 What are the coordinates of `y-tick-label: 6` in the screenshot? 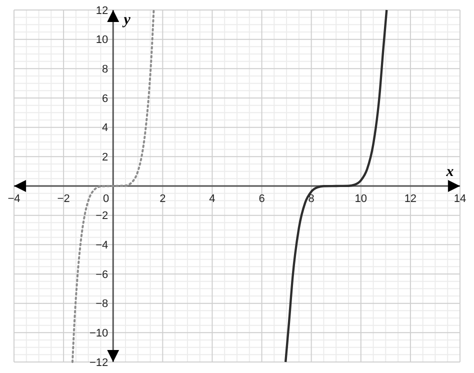 It's located at (105, 98).